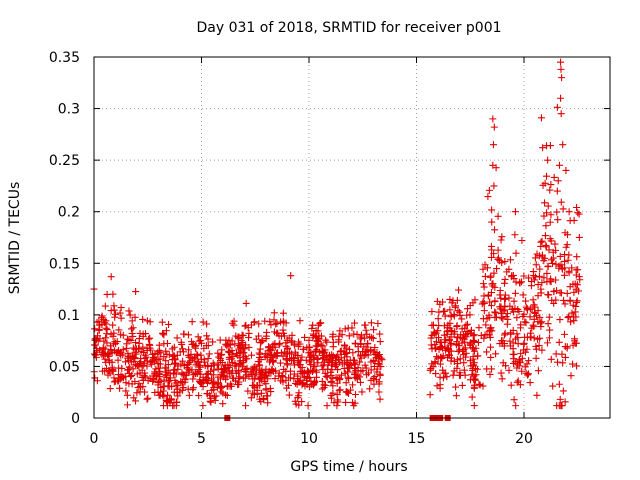  What do you see at coordinates (15, 238) in the screenshot?
I see `y-axis-label: SRMTID / TECUs` at bounding box center [15, 238].